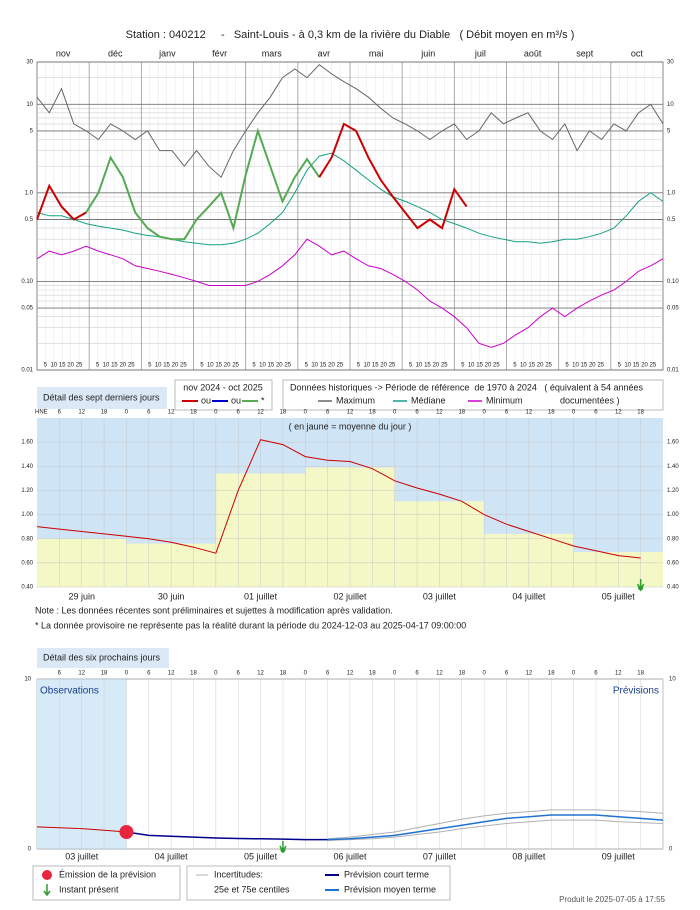 This screenshot has width=700, height=910. Describe the element at coordinates (27, 680) in the screenshot. I see `y-tick-label: 10` at that location.